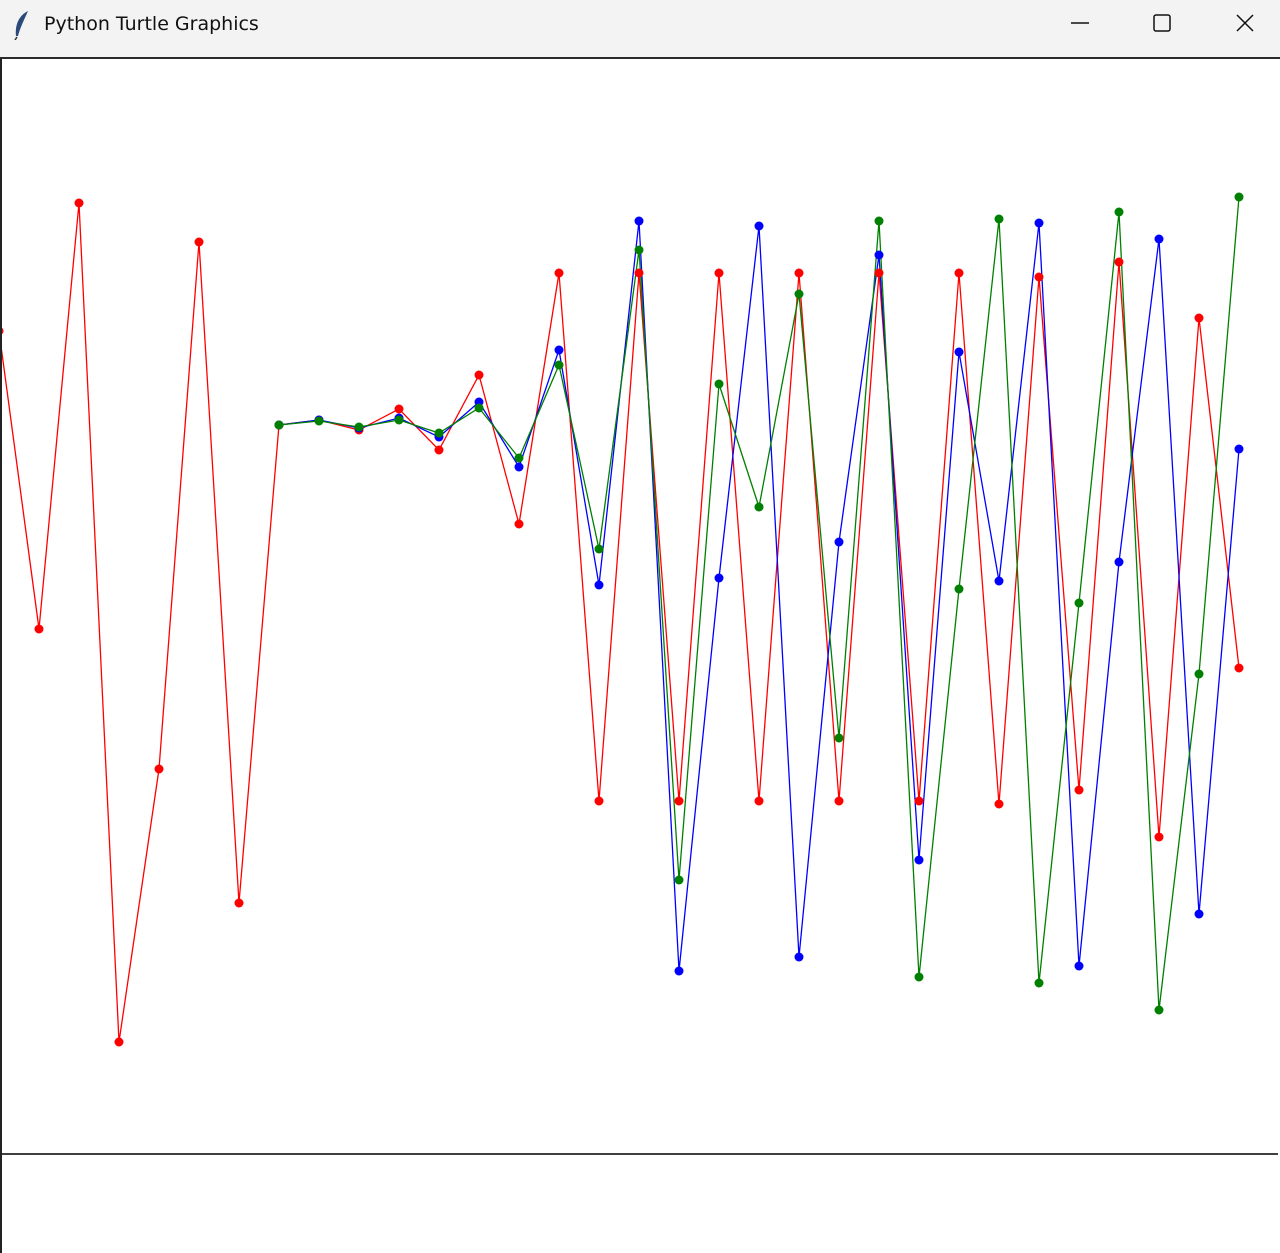  I want to click on close-icon, so click(1245, 23).